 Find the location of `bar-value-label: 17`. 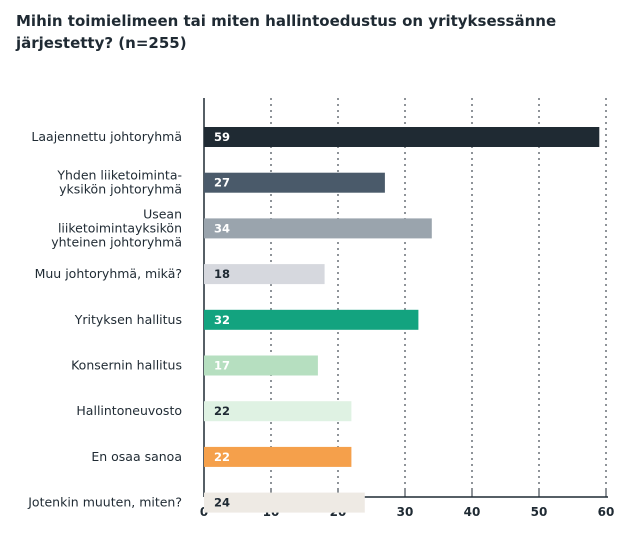

bar-value-label: 17 is located at coordinates (222, 366).